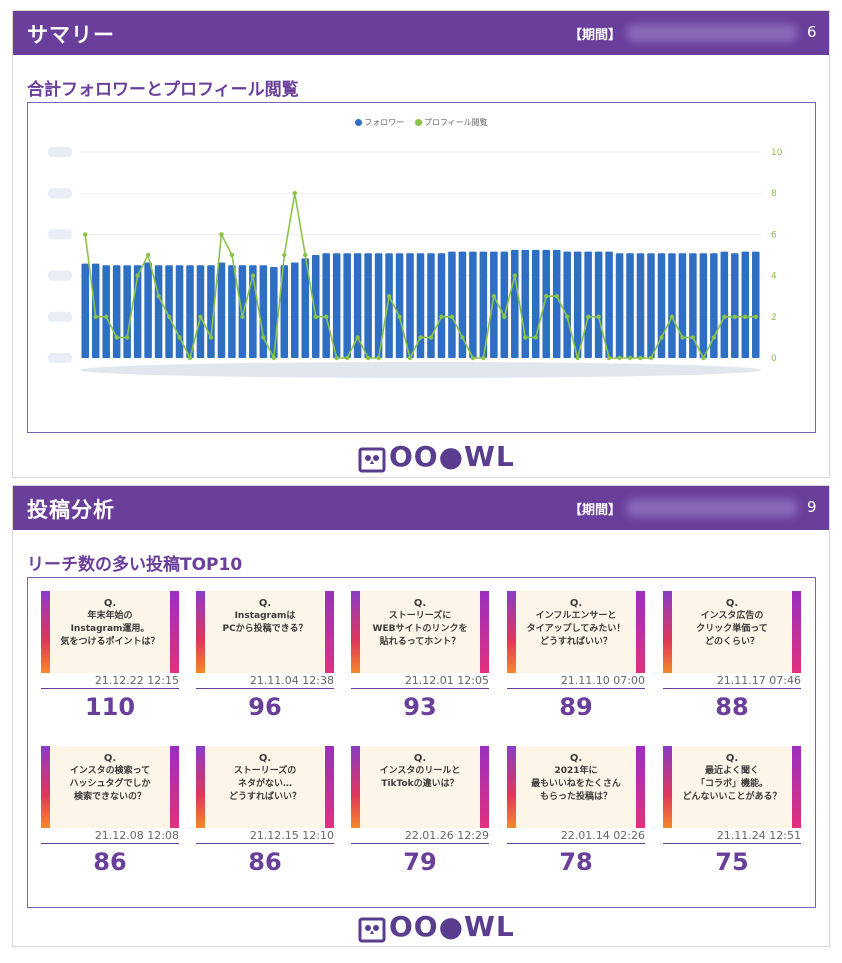 The width and height of the screenshot is (842, 963). Describe the element at coordinates (576, 787) in the screenshot. I see `post-thumbnail: Q. 2021年に 最もいいねをたくさん もらった投稿は？` at that location.